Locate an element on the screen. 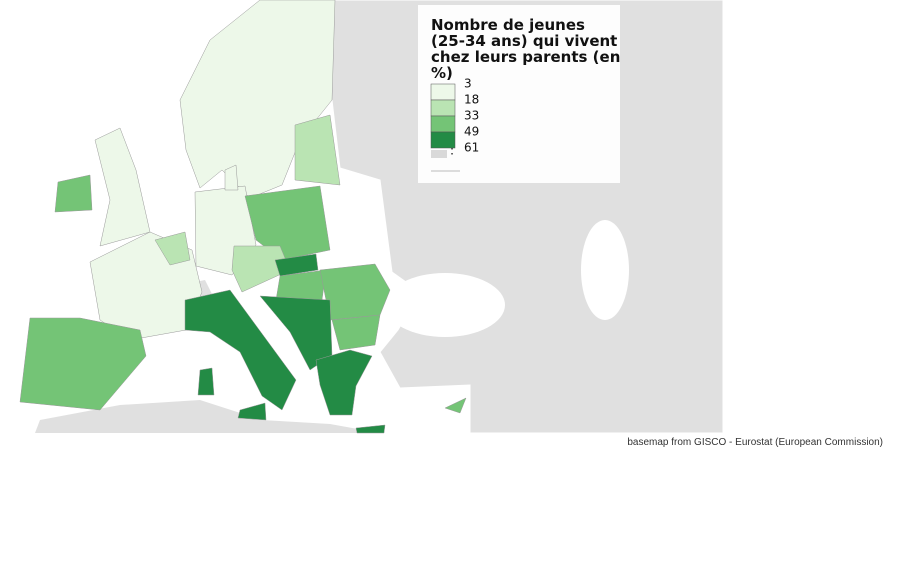  legend-title: %) is located at coordinates (442, 73).